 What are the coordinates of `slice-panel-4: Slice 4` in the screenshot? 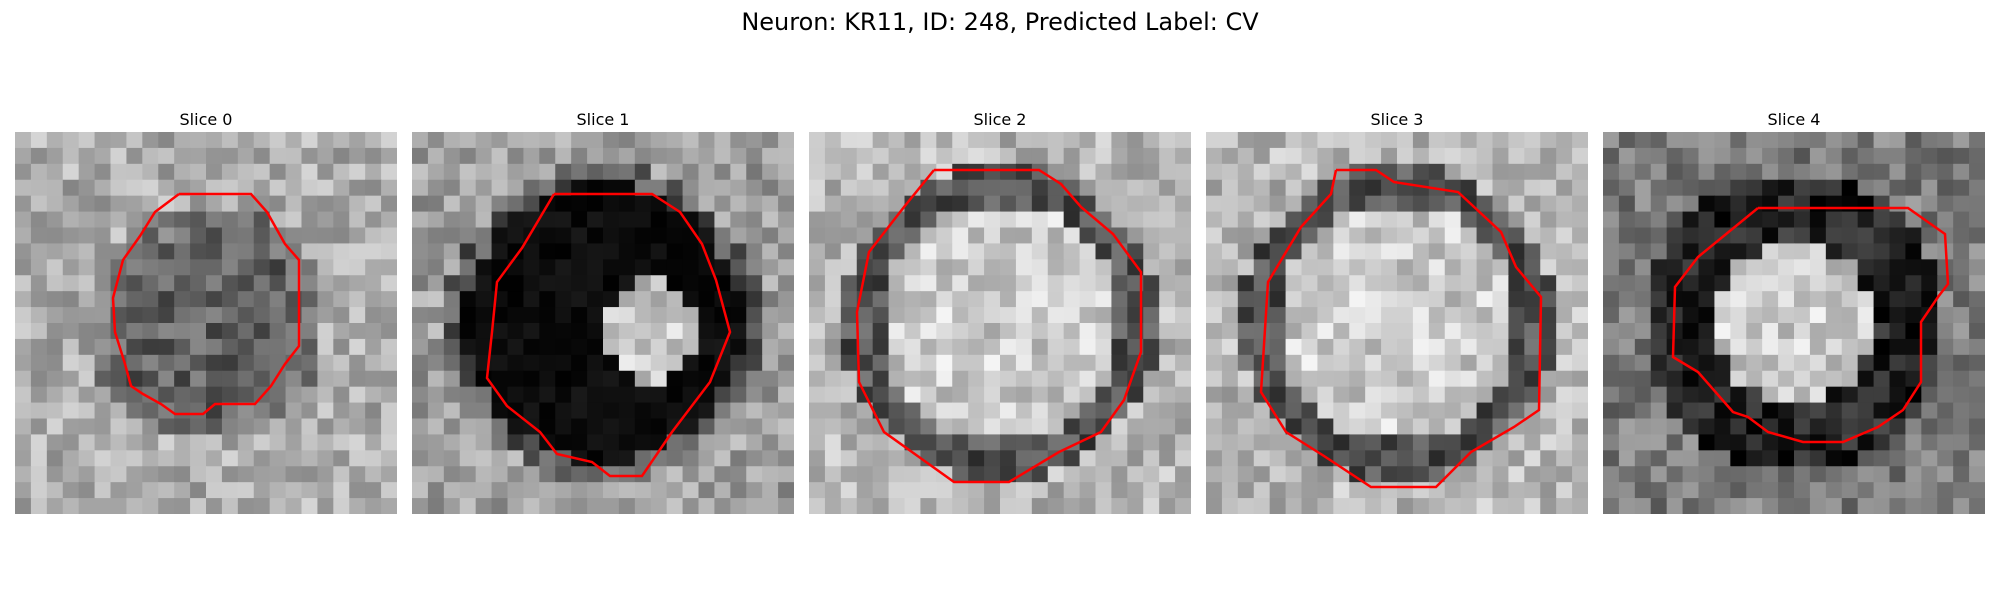 It's located at (1794, 311).